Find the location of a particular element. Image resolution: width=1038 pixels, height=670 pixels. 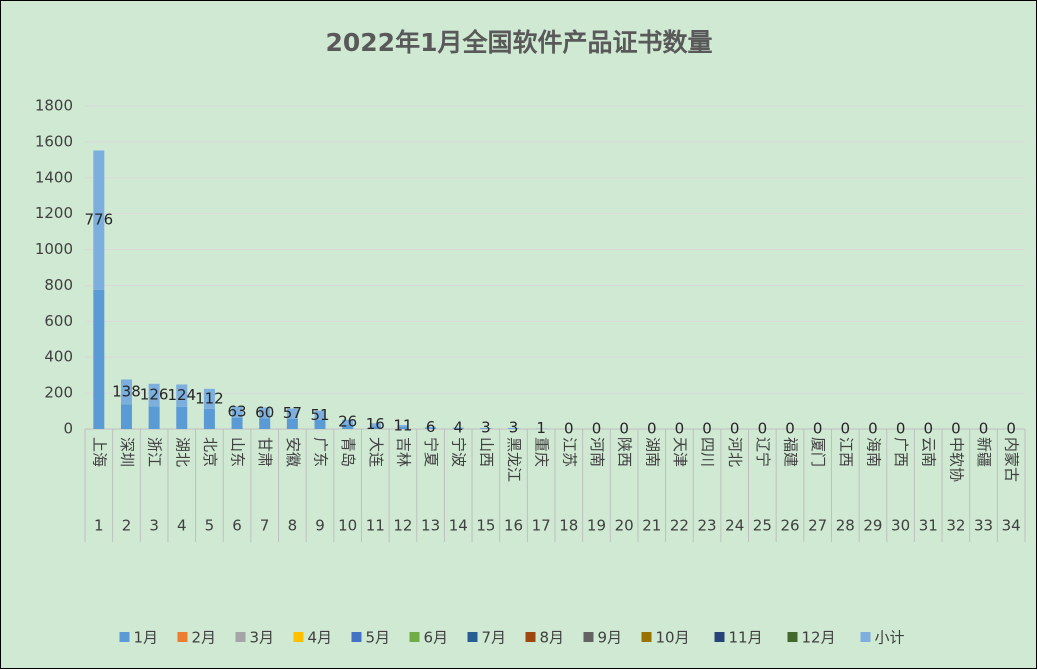

x-tick-label: 内蒙古 is located at coordinates (1012, 459).